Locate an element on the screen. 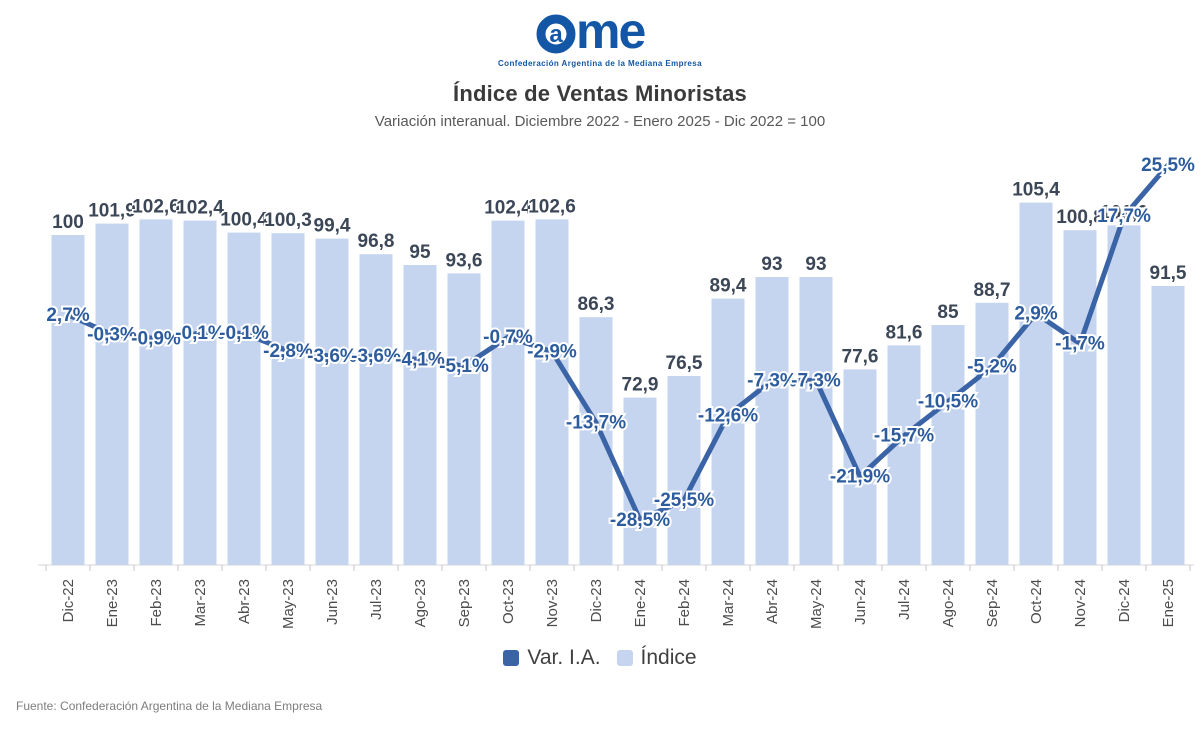 This screenshot has height=733, width=1200. line-value-label: -10,5% is located at coordinates (948, 402).